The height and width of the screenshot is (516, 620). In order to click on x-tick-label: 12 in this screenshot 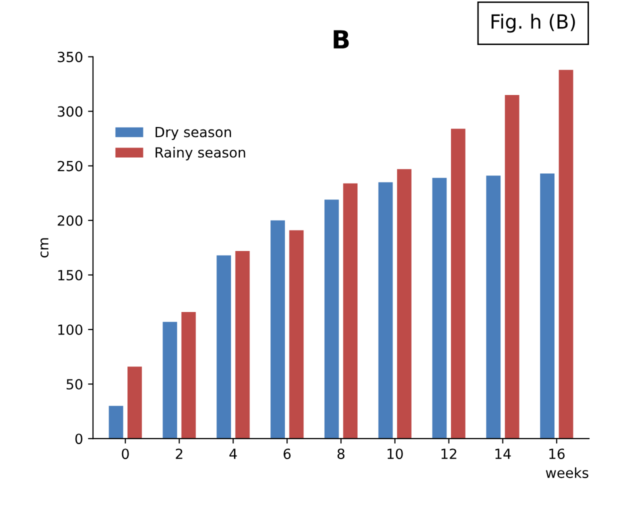, I will do `click(449, 453)`.